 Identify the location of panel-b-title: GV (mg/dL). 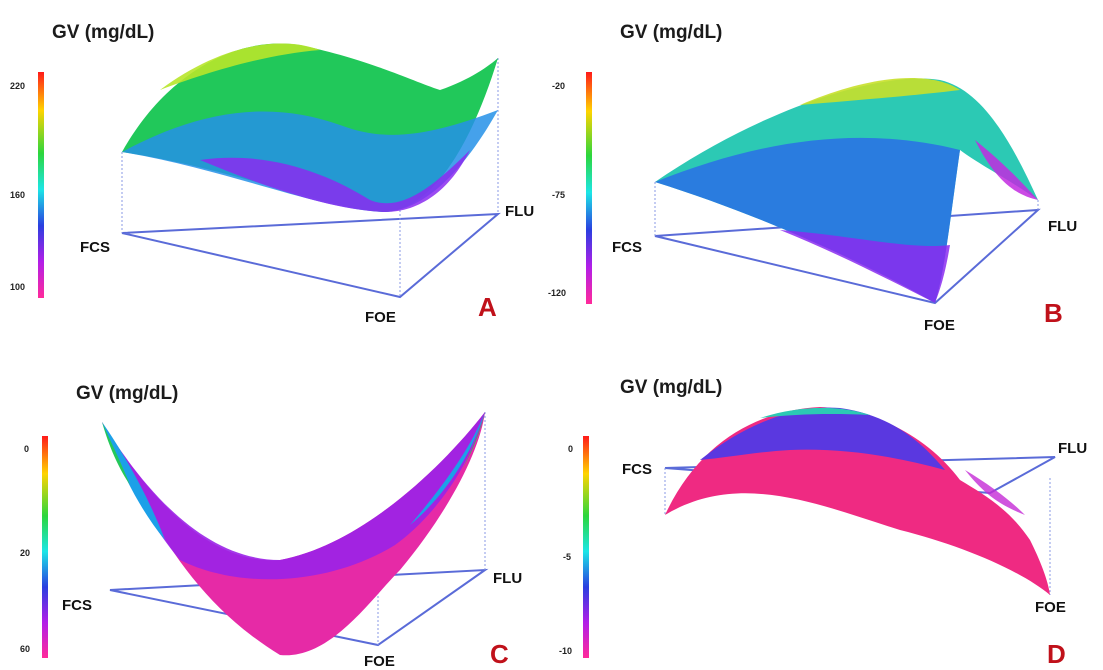
(671, 32).